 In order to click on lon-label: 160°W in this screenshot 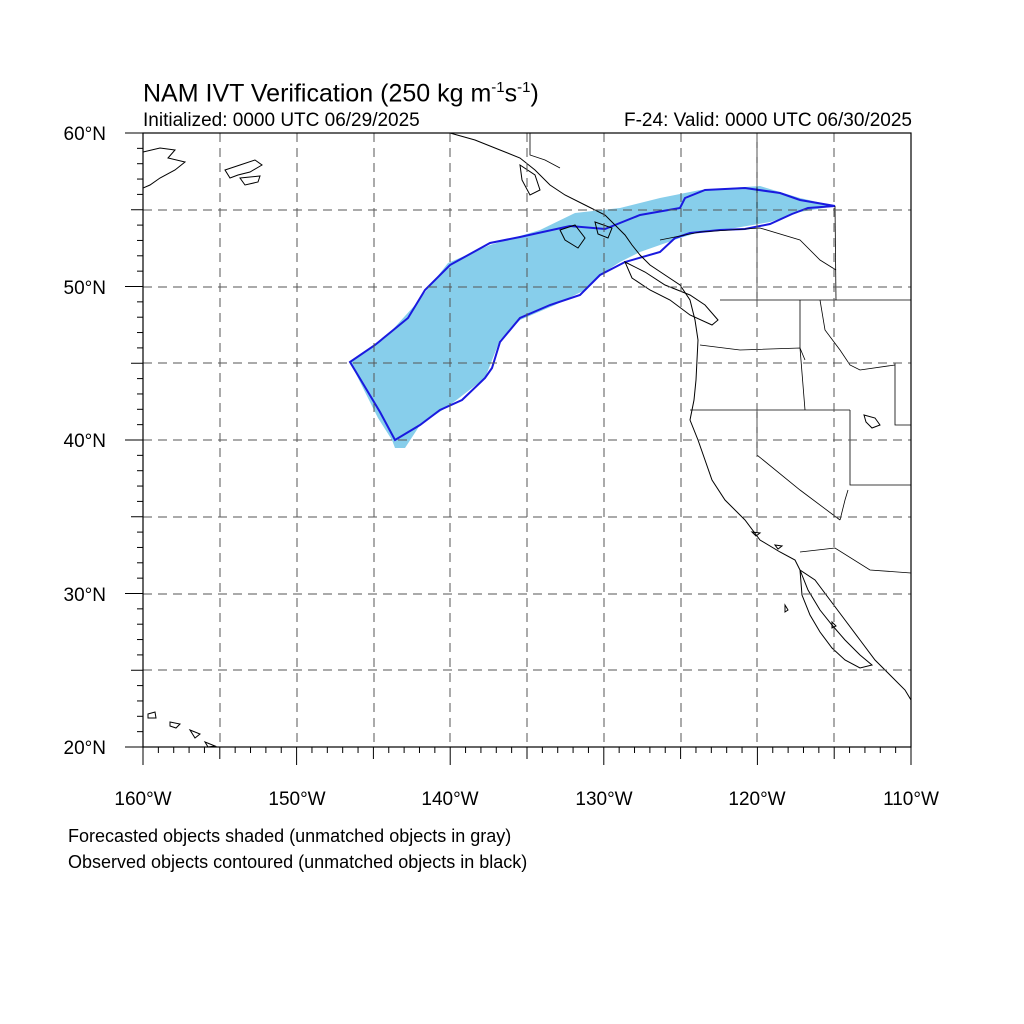, I will do `click(142, 799)`.